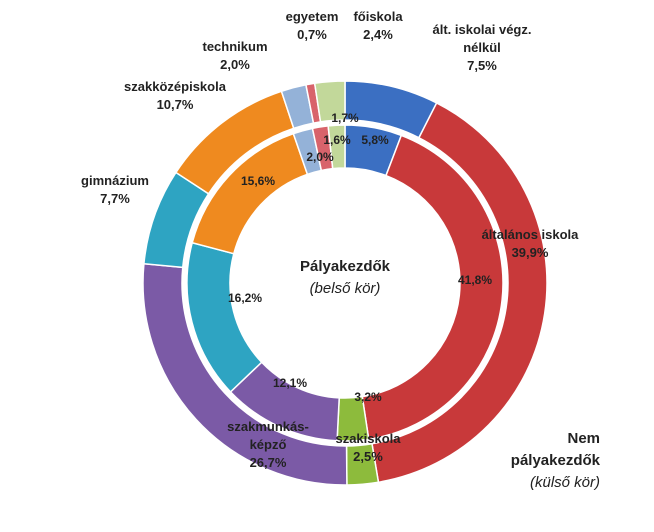 This screenshot has height=532, width=654. What do you see at coordinates (245, 298) in the screenshot?
I see `inner-value-label: 16,2%` at bounding box center [245, 298].